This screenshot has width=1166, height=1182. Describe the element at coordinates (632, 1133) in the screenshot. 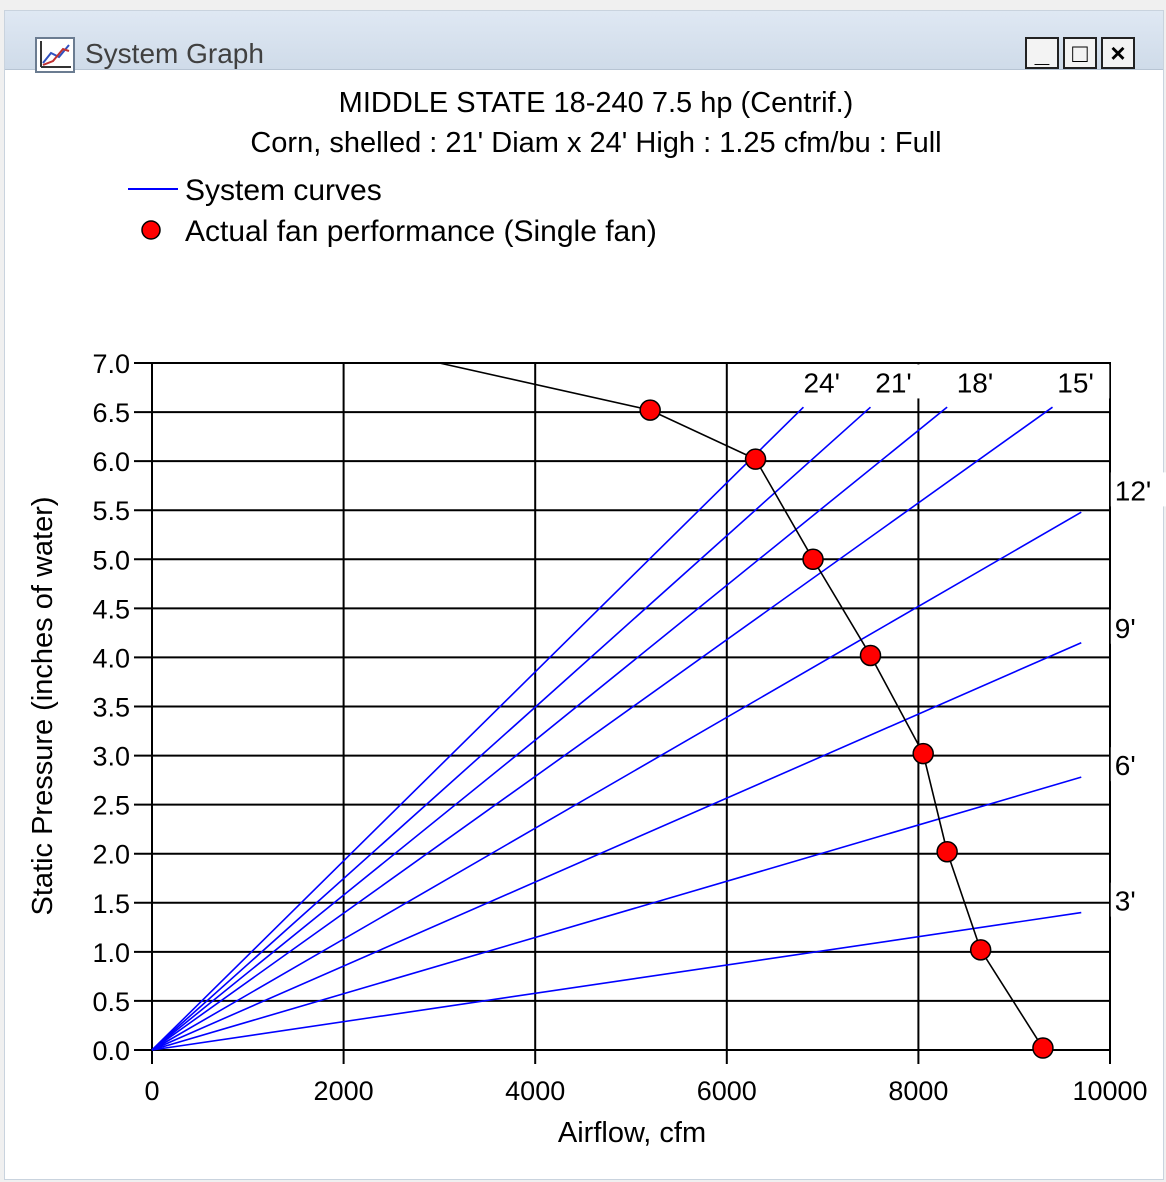

I see `x-axis-label: Airflow, cfm` at that location.